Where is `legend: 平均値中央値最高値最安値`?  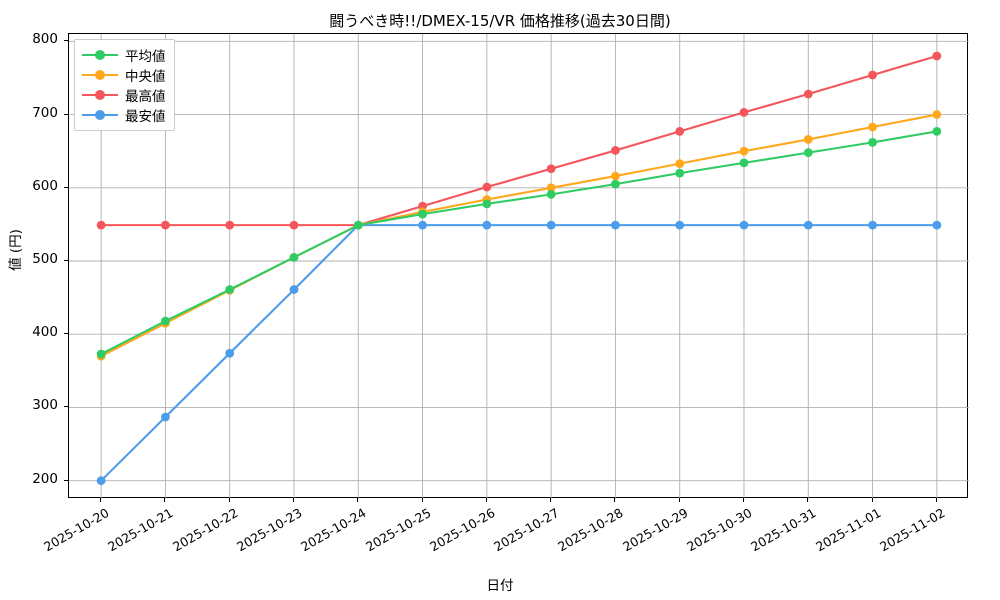 legend: 平均値中央値最高値最安値 is located at coordinates (124, 85).